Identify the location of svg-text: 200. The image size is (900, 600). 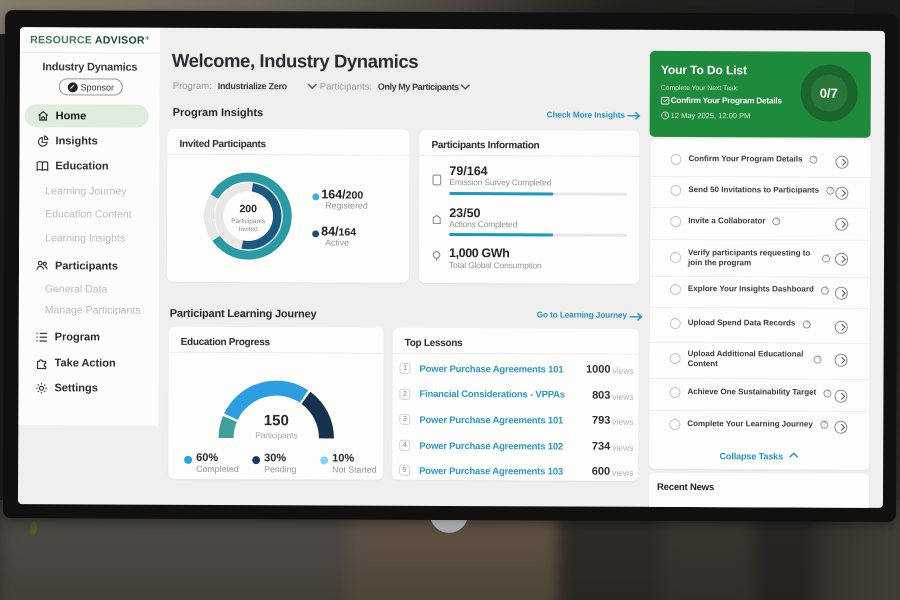
(248, 209).